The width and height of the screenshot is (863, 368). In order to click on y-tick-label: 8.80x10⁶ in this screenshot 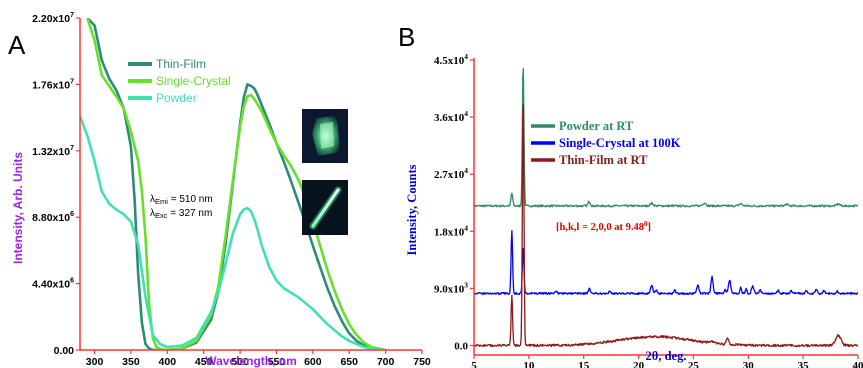, I will do `click(53, 217)`.